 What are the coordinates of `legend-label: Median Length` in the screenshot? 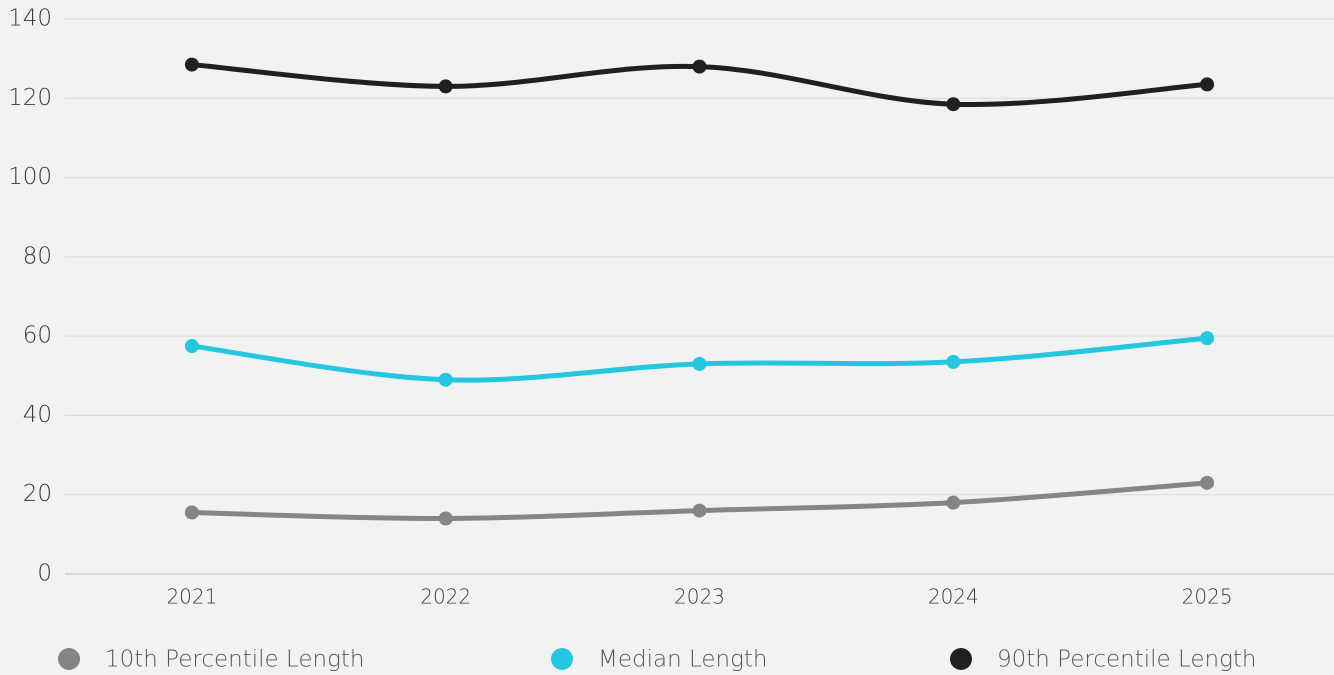 It's located at (683, 660).